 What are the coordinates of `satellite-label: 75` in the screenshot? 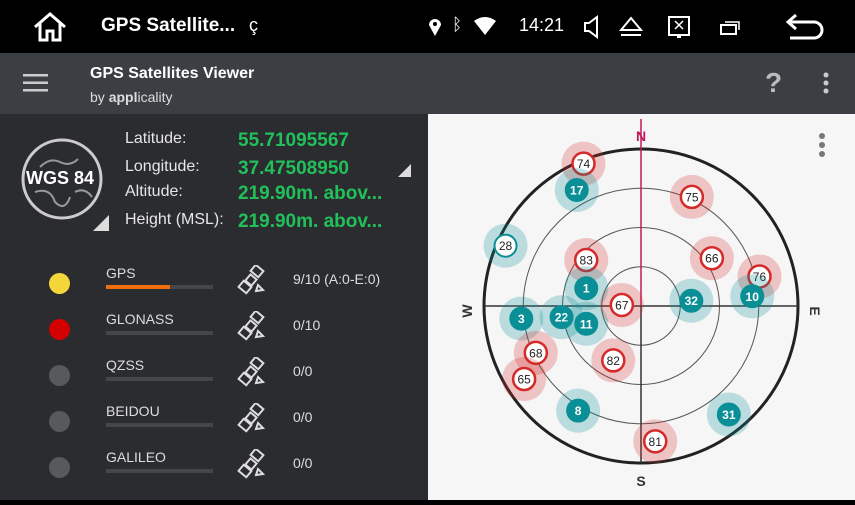 It's located at (692, 197).